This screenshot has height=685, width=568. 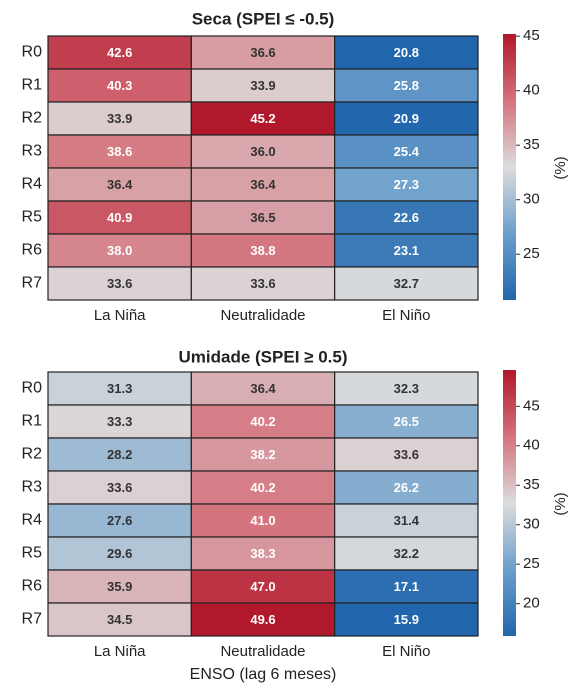 I want to click on cell-label: 32.7, so click(x=406, y=283).